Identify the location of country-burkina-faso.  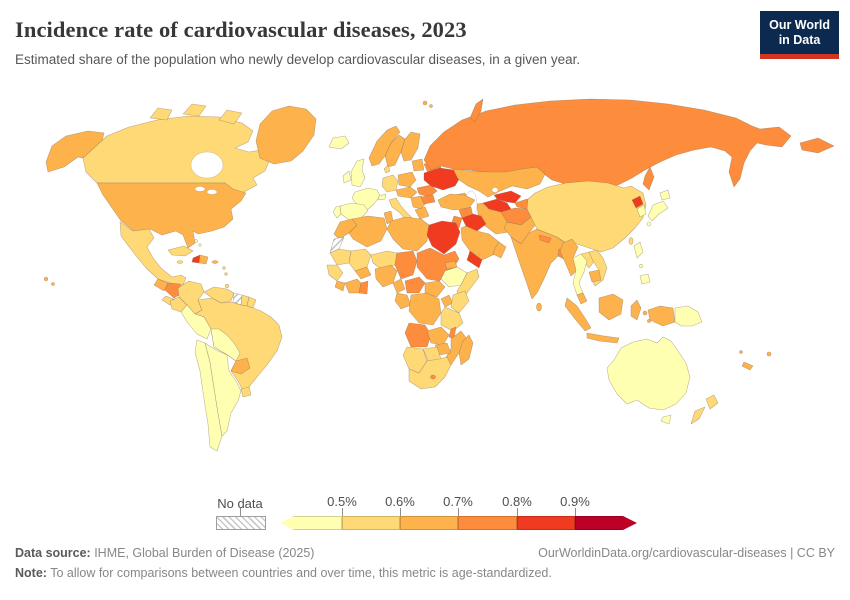
(363, 273).